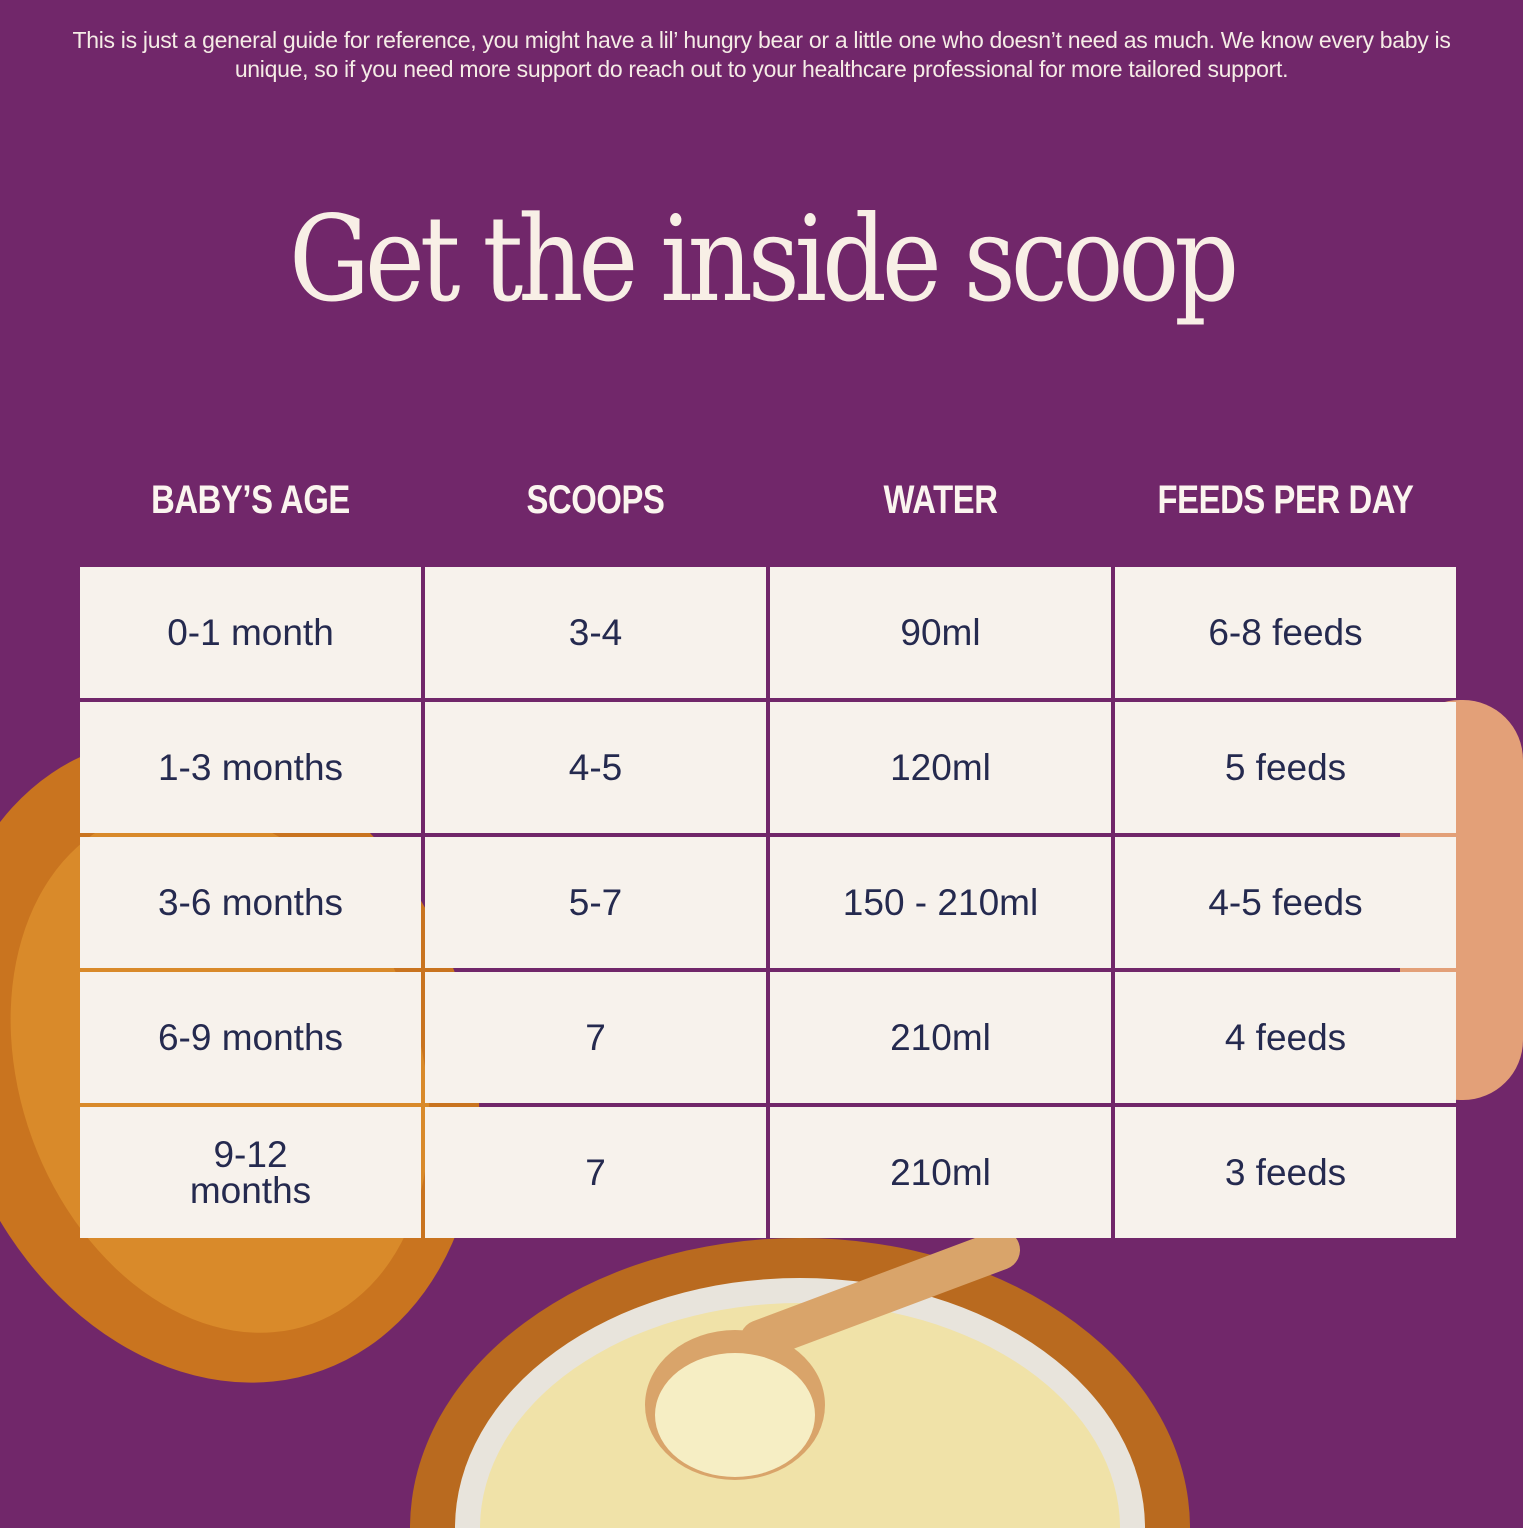 This screenshot has width=1523, height=1528. What do you see at coordinates (940, 500) in the screenshot?
I see `column-header-water: WATER` at bounding box center [940, 500].